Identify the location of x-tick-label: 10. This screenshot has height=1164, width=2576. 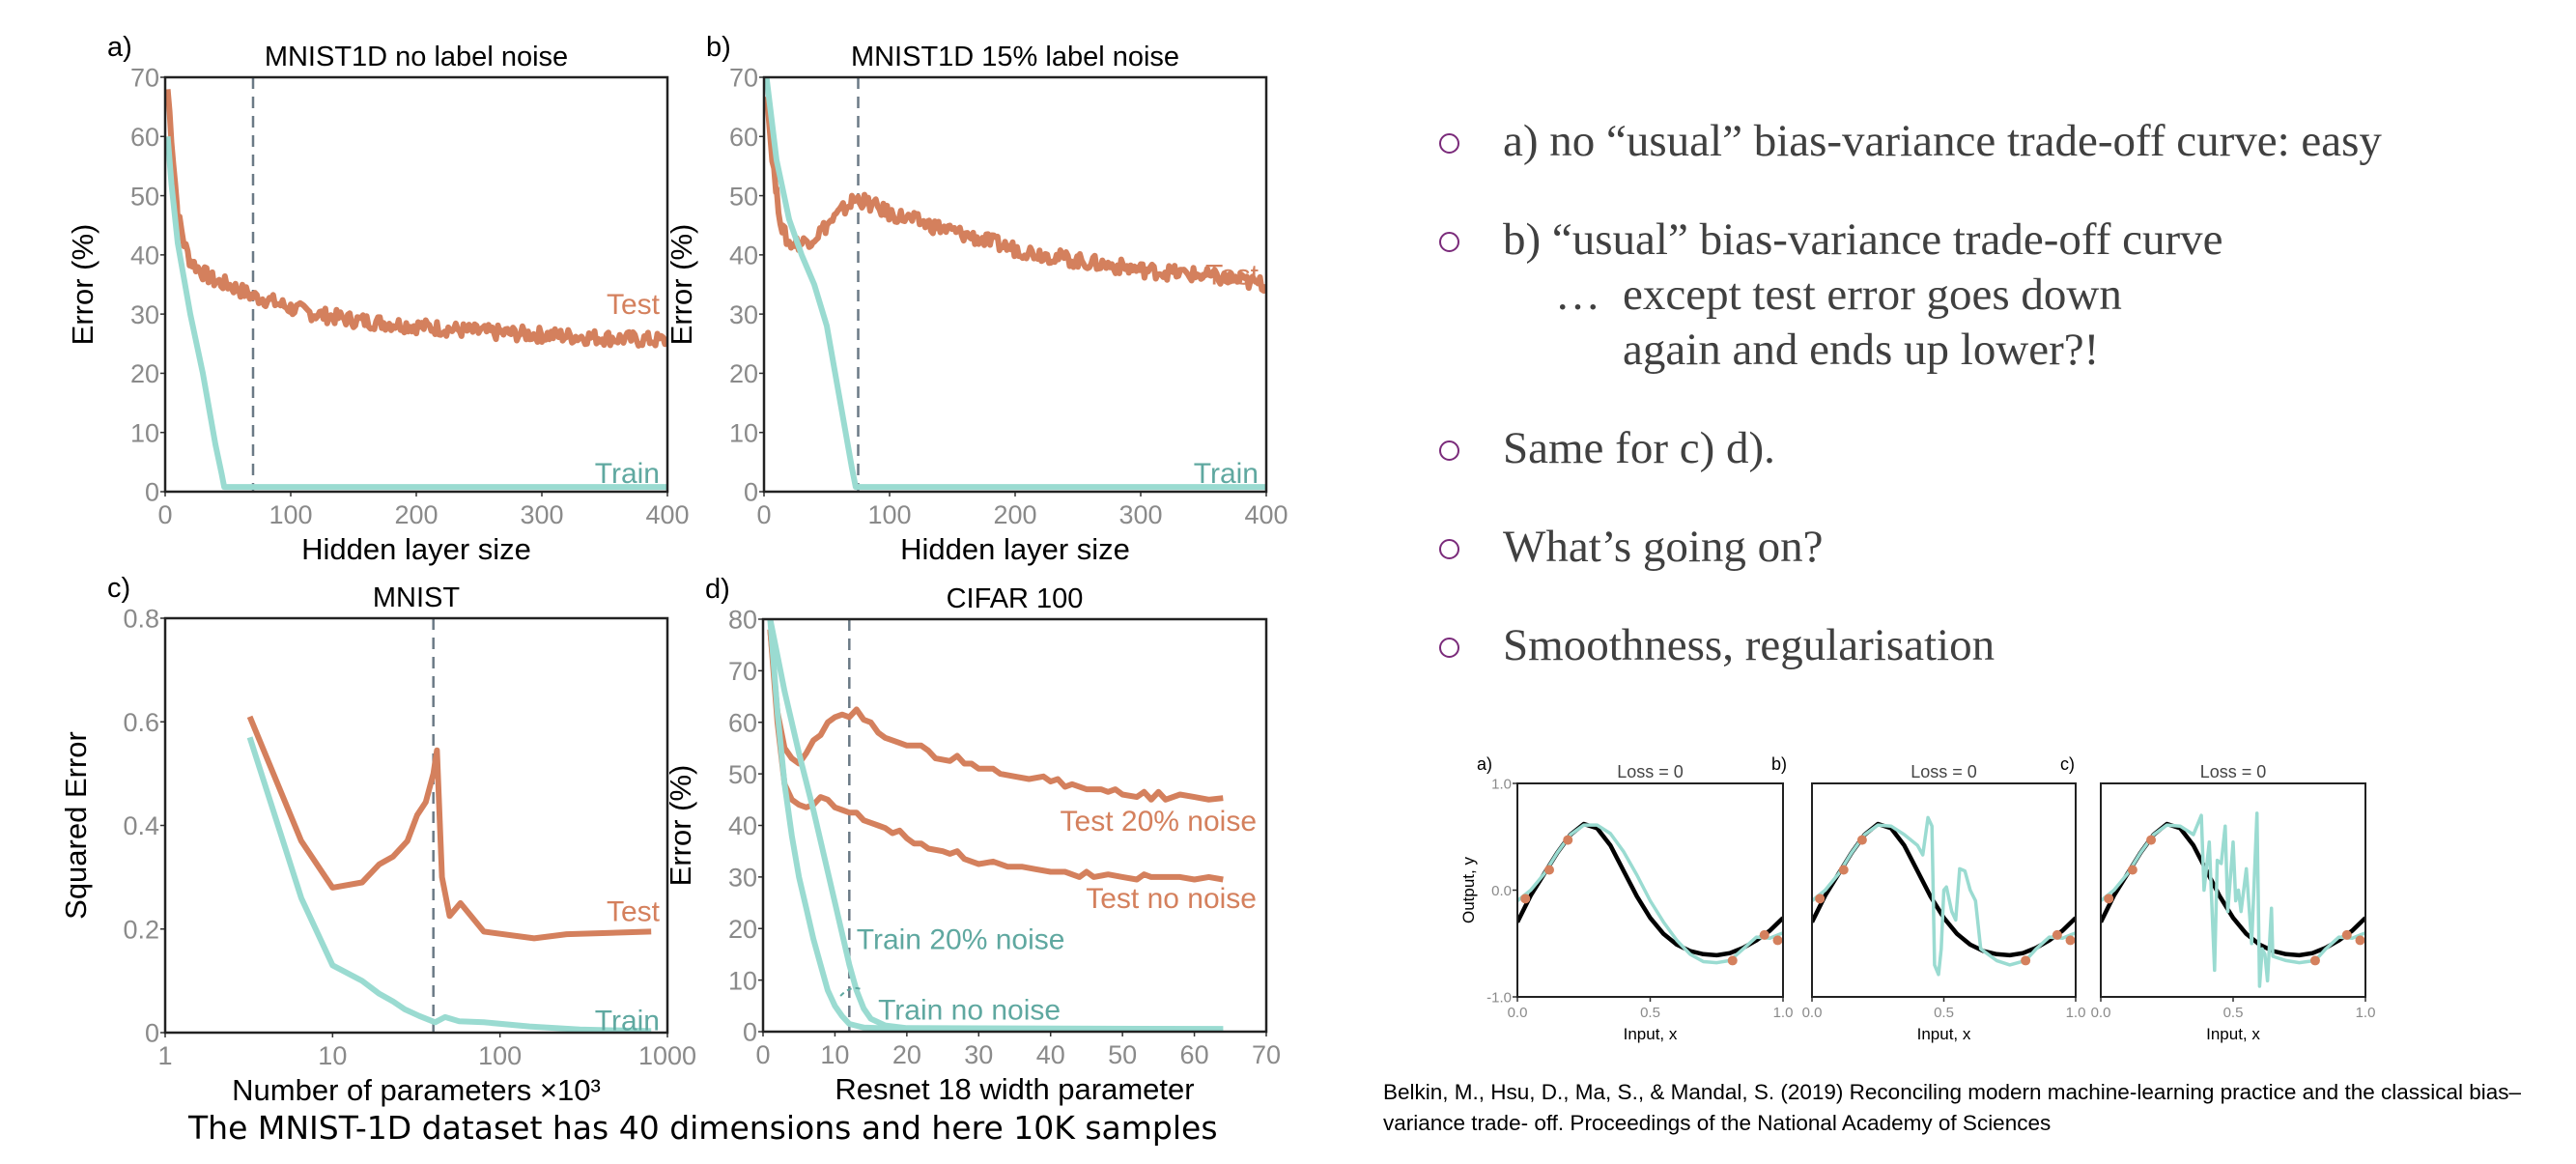
(834, 1054).